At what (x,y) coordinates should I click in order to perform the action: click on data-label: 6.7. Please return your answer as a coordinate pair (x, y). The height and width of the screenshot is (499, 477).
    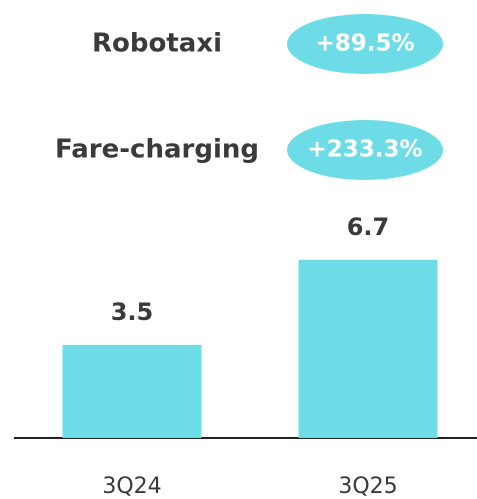
    Looking at the image, I should click on (368, 227).